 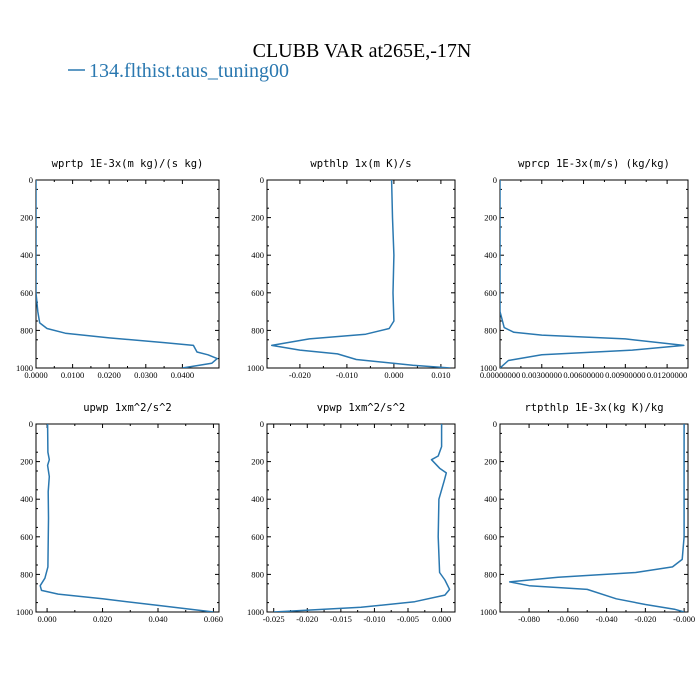 What do you see at coordinates (593, 408) in the screenshot?
I see `panel-title: rtpthlp 1E-3x(kg K)/kg` at bounding box center [593, 408].